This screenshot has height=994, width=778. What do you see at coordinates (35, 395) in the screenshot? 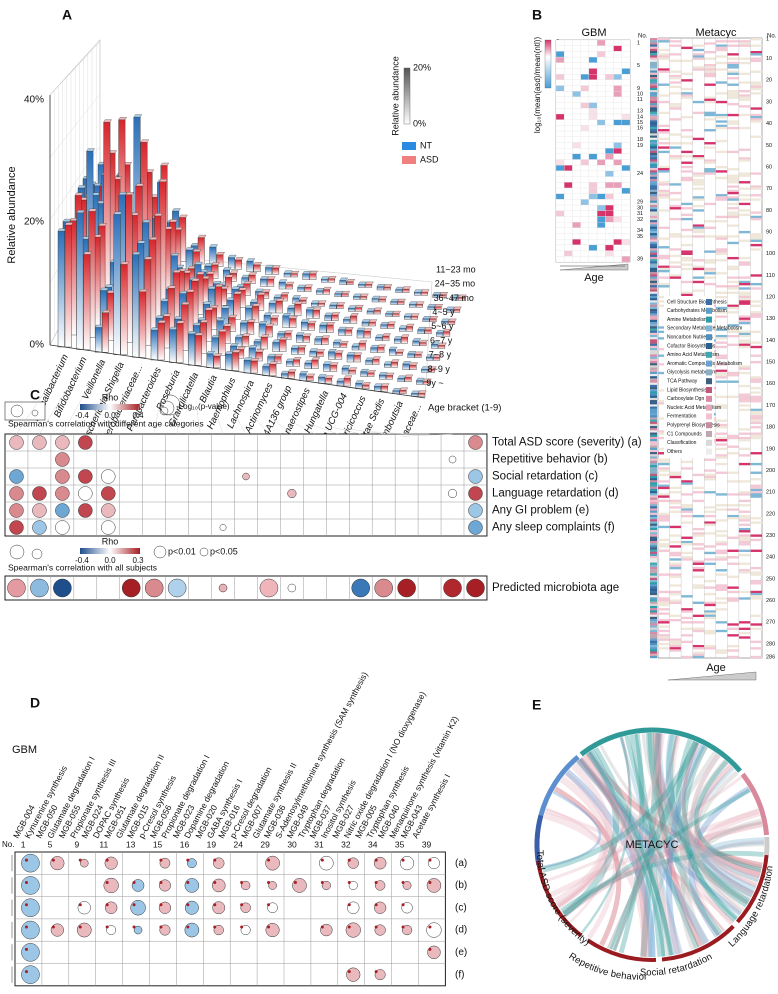
I see `panel-label: C` at bounding box center [35, 395].